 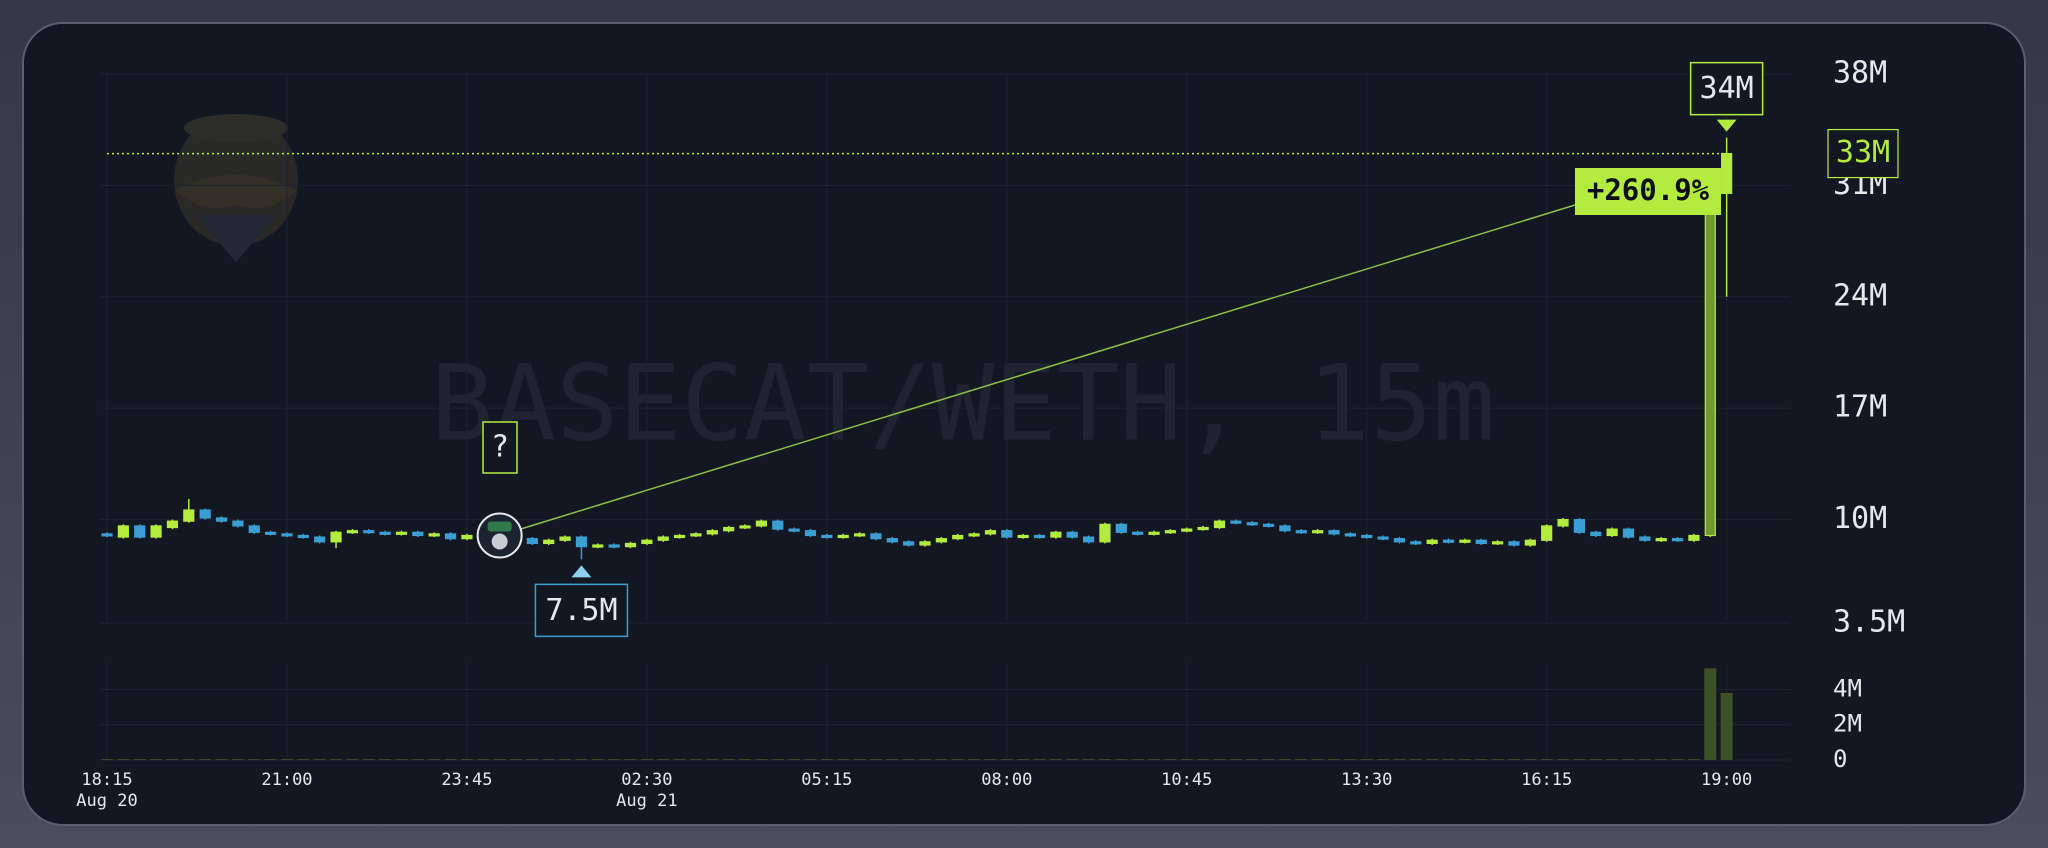 I want to click on x-tick-label: 19:00, so click(x=1726, y=780).